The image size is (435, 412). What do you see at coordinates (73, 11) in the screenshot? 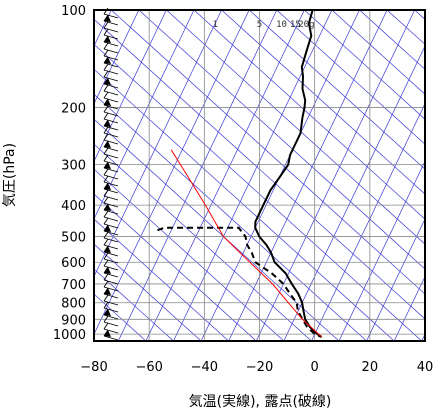
I see `y-tick-label: 100` at bounding box center [73, 11].